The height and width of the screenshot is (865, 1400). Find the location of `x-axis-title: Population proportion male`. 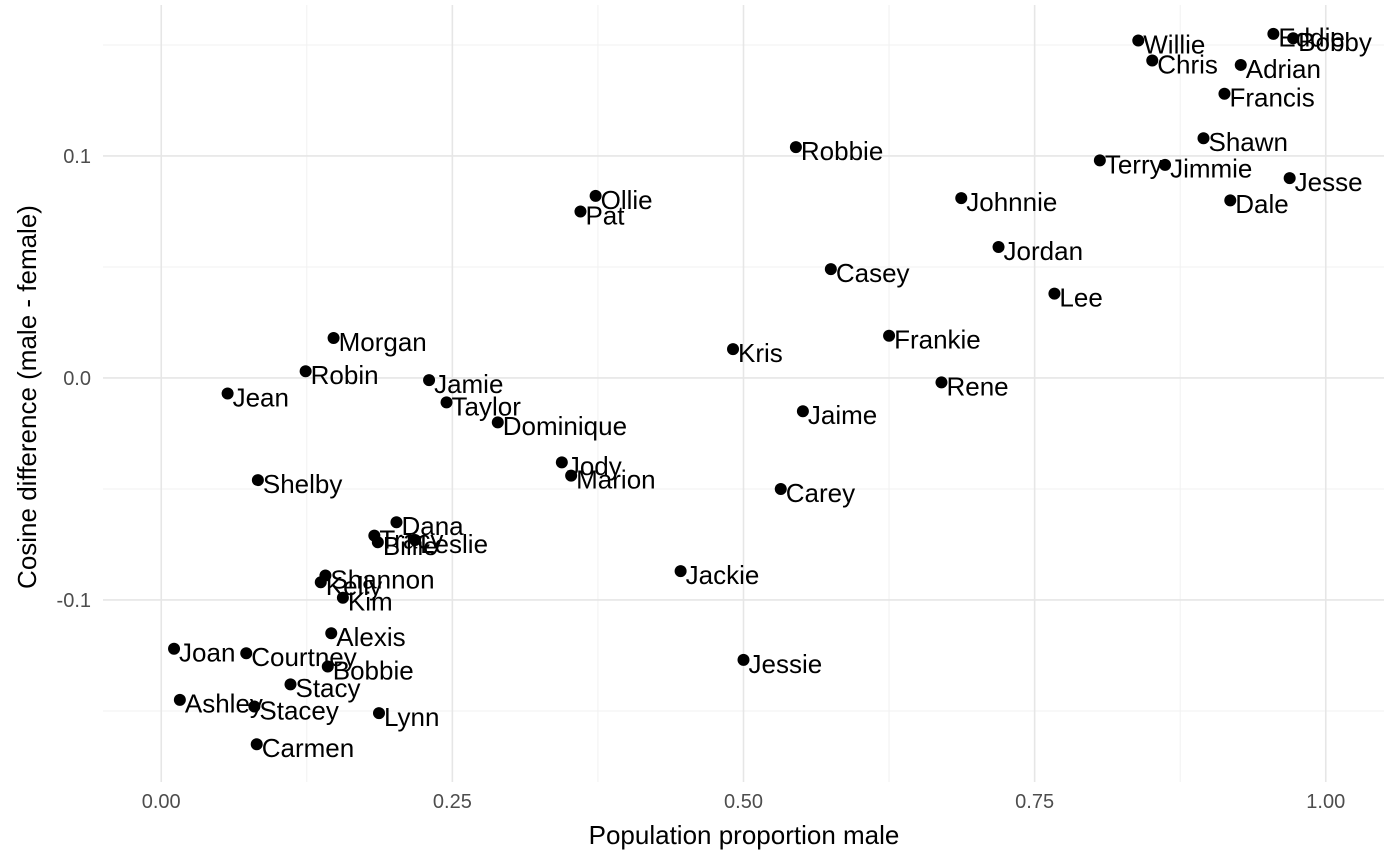

x-axis-title: Population proportion male is located at coordinates (744, 835).